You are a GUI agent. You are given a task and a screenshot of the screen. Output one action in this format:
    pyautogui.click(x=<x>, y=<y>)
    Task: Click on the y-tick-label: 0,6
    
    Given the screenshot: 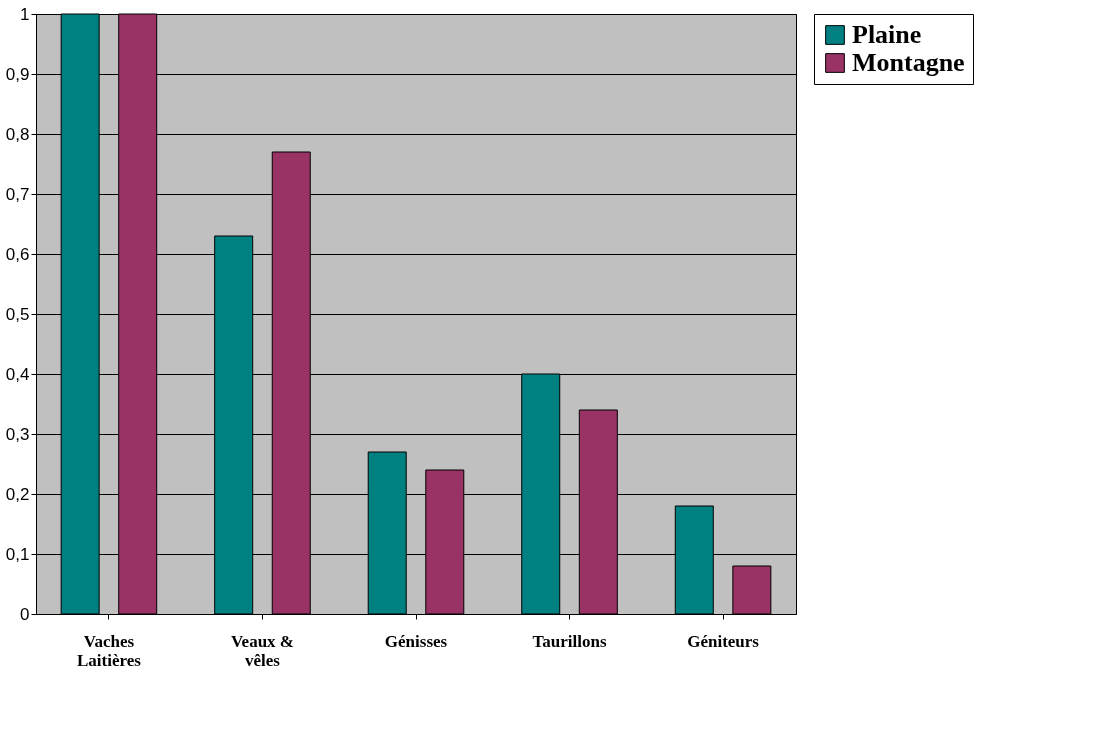 What is the action you would take?
    pyautogui.click(x=17, y=254)
    